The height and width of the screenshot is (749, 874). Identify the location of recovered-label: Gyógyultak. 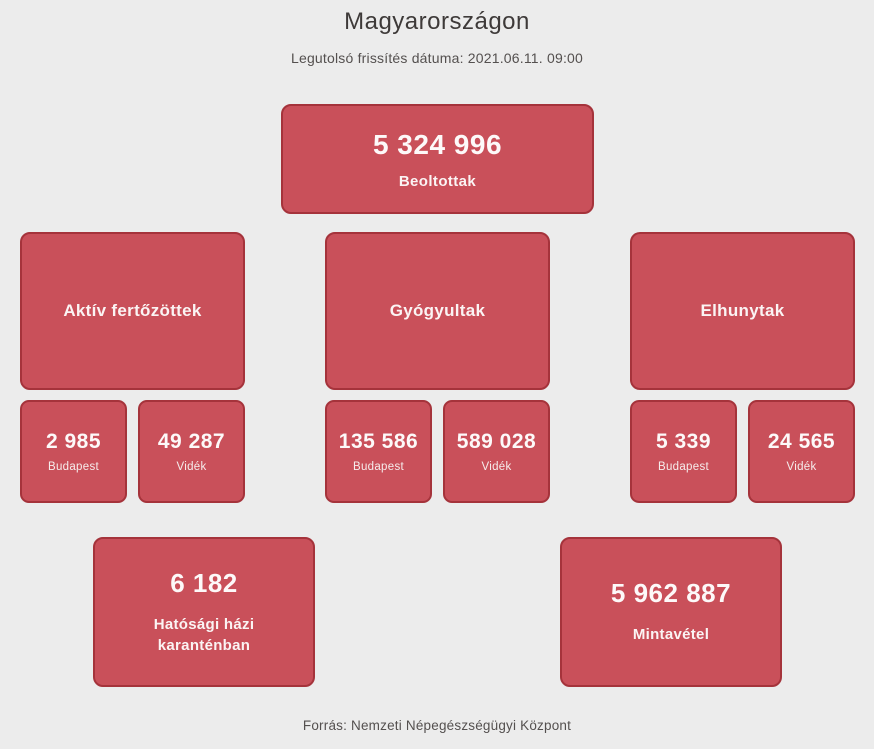
(437, 310).